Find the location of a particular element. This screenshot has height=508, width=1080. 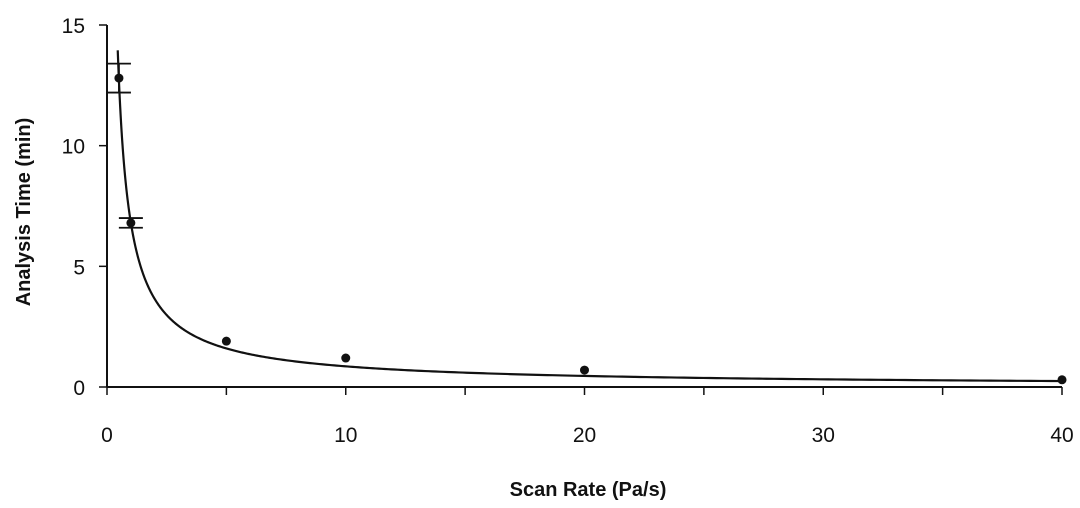

x-ticks: 0 10 20 30 40 is located at coordinates (587, 417).